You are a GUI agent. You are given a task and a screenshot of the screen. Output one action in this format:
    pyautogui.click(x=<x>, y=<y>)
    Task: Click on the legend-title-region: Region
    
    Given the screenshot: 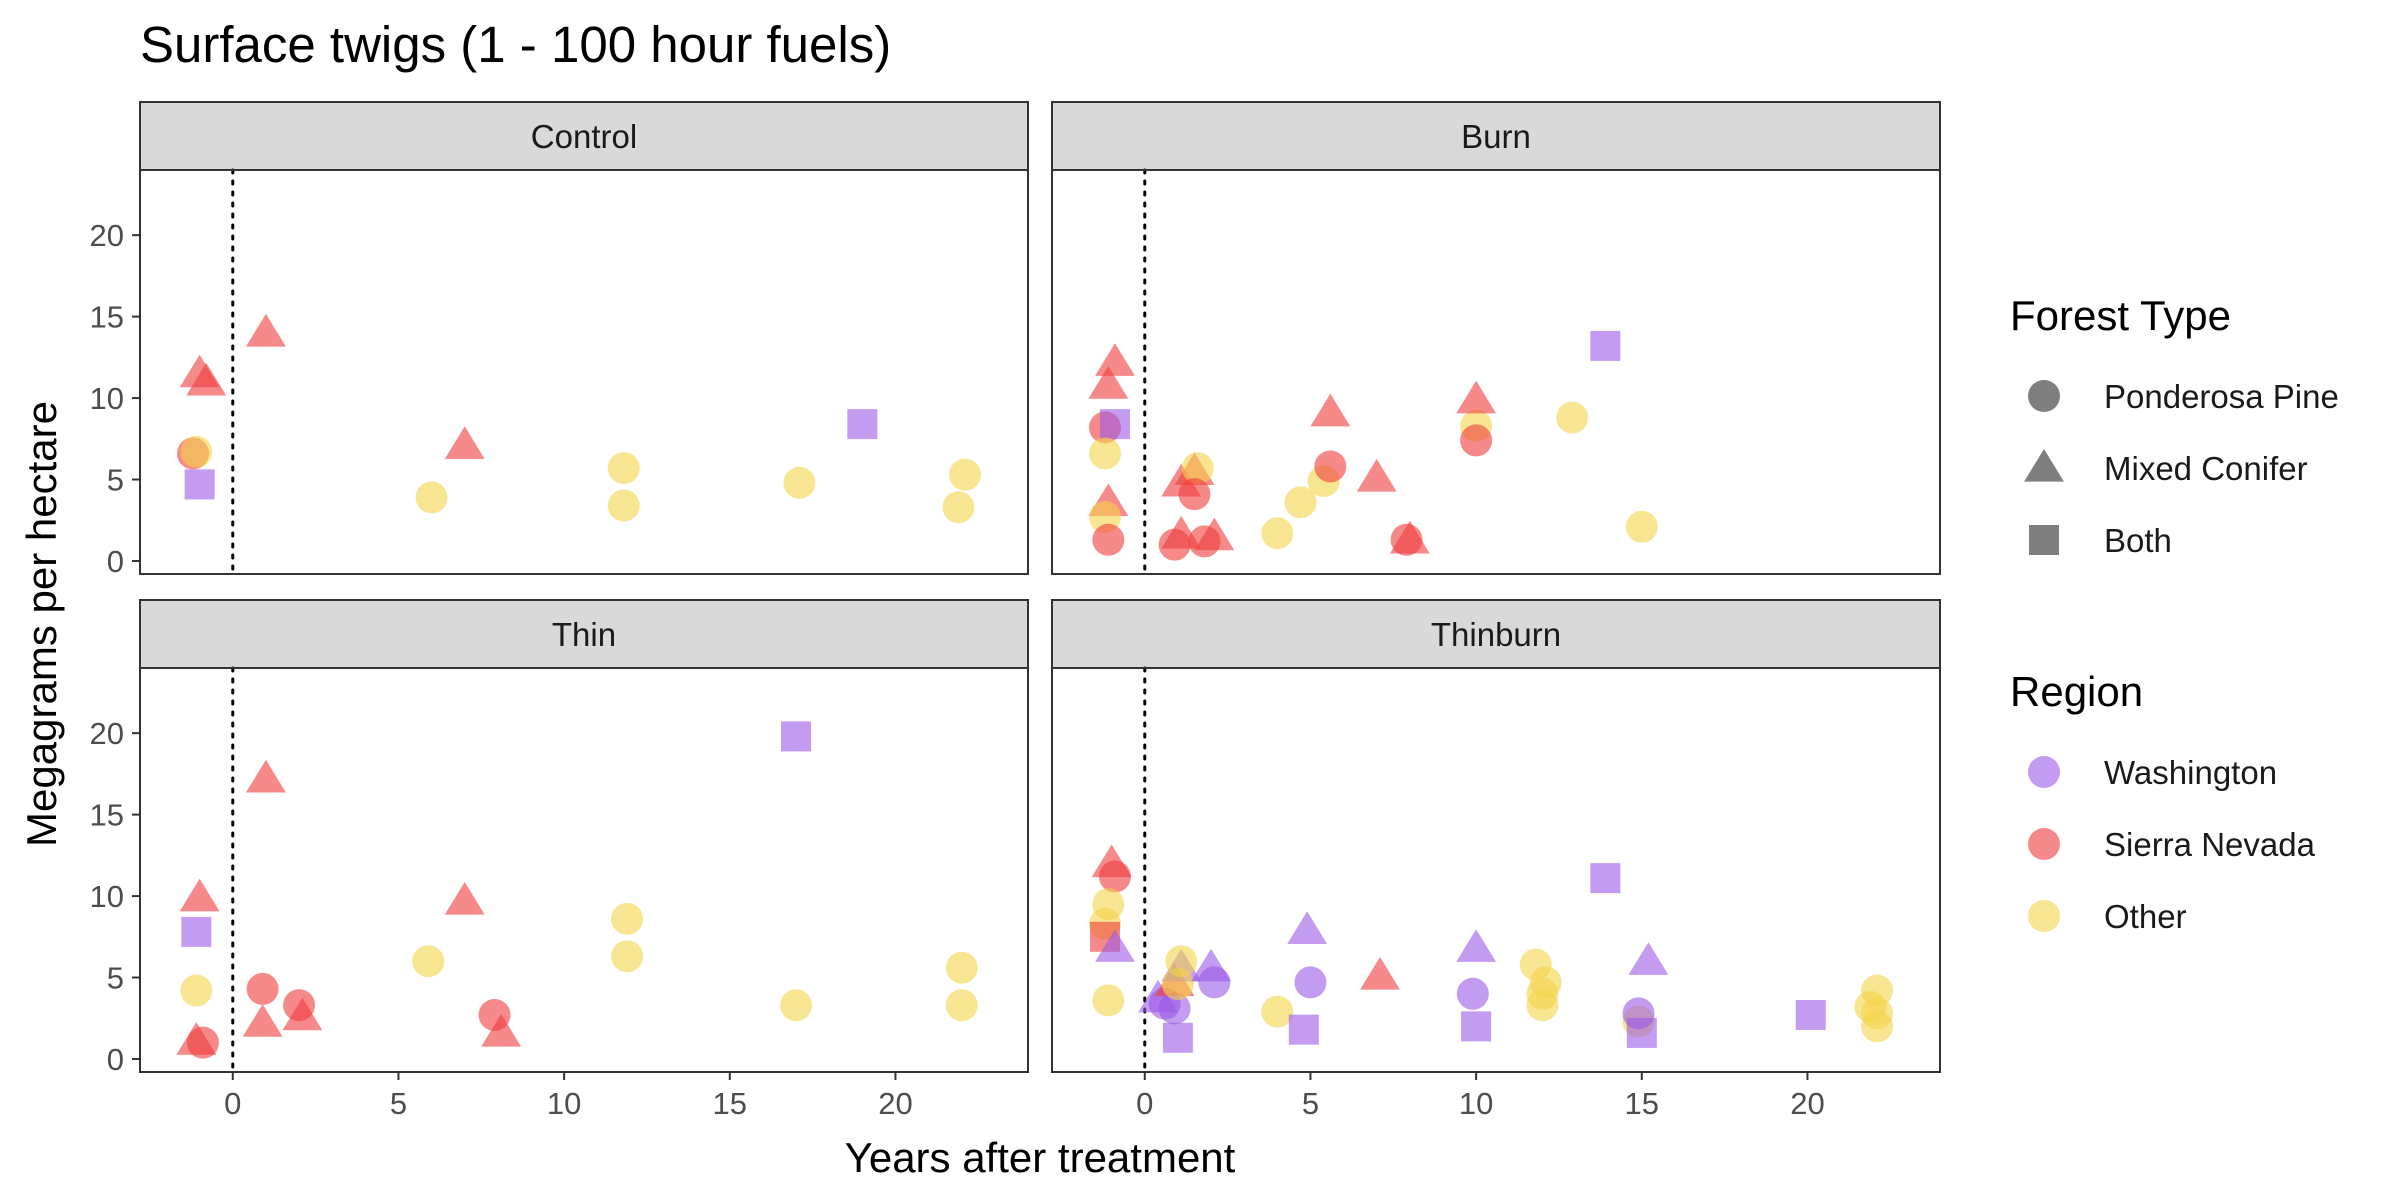 What is the action you would take?
    pyautogui.click(x=2076, y=691)
    